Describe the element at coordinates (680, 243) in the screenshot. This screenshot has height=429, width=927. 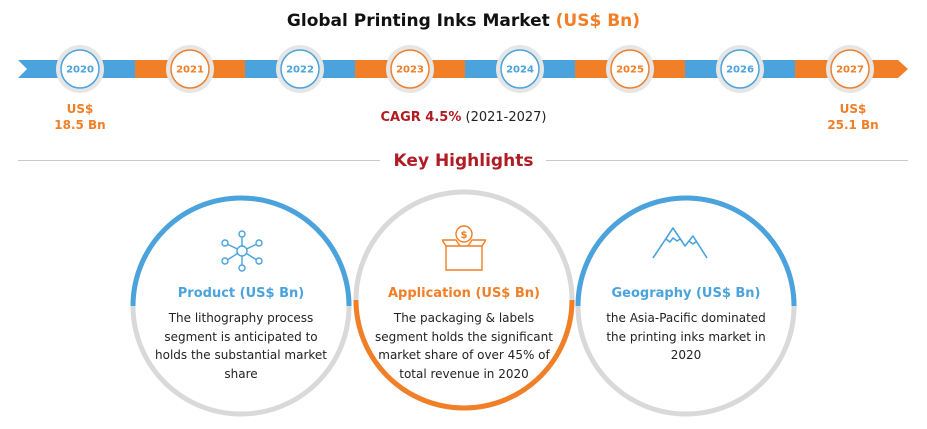
I see `mountain-icon` at that location.